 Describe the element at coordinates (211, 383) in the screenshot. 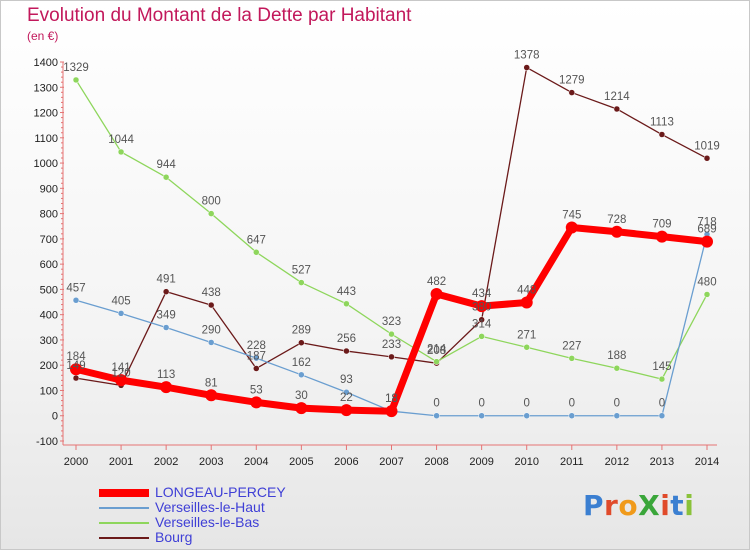

I see `data-label: 81` at that location.